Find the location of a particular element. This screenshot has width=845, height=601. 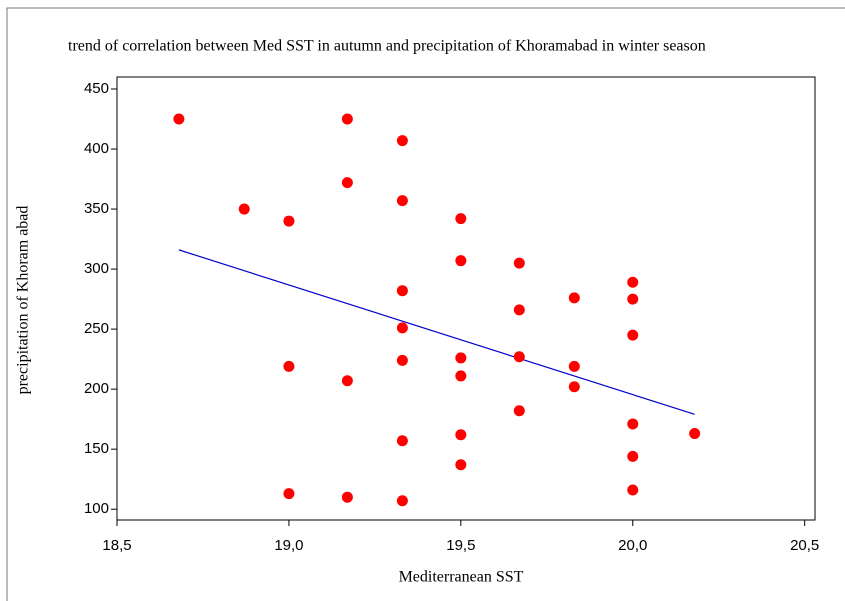

x-tick-label: 18,5 is located at coordinates (116, 545).